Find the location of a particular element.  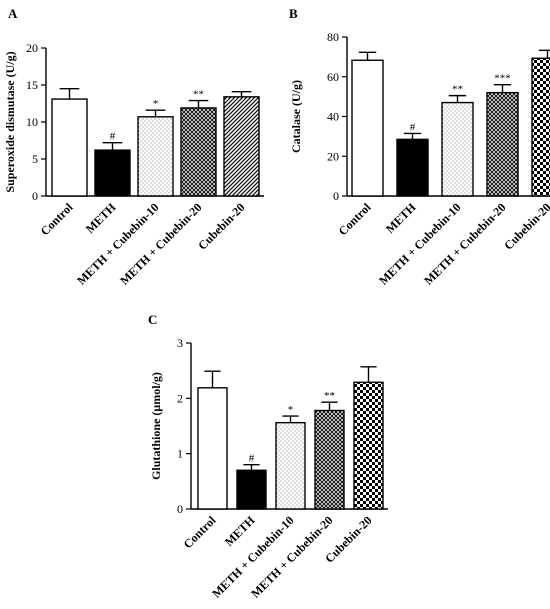

y-tick-label: 5 is located at coordinates (35, 159).